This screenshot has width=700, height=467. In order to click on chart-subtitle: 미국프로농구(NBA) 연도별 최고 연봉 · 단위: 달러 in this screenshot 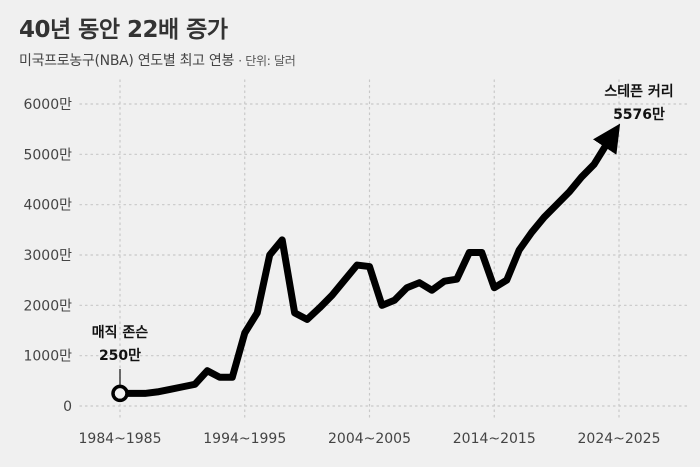, I will do `click(157, 60)`.